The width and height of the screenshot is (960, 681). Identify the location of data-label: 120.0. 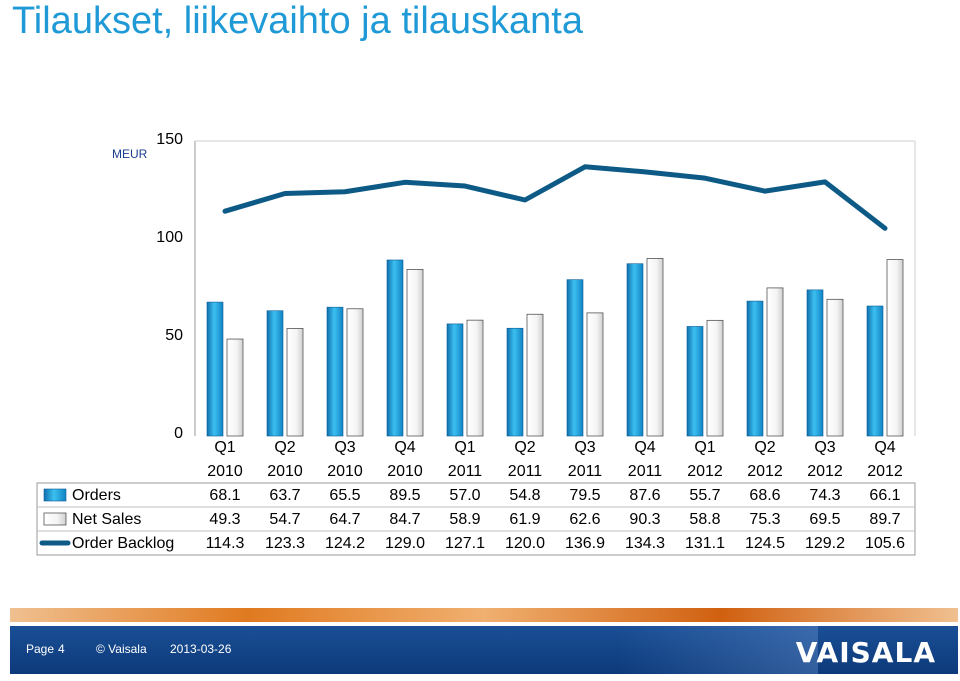
(525, 543).